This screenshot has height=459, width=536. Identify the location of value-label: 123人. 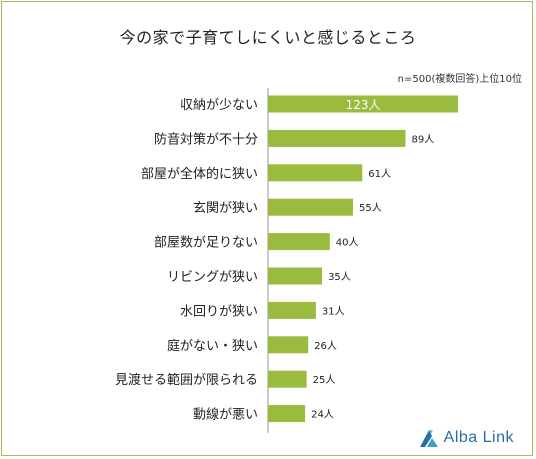
(363, 105).